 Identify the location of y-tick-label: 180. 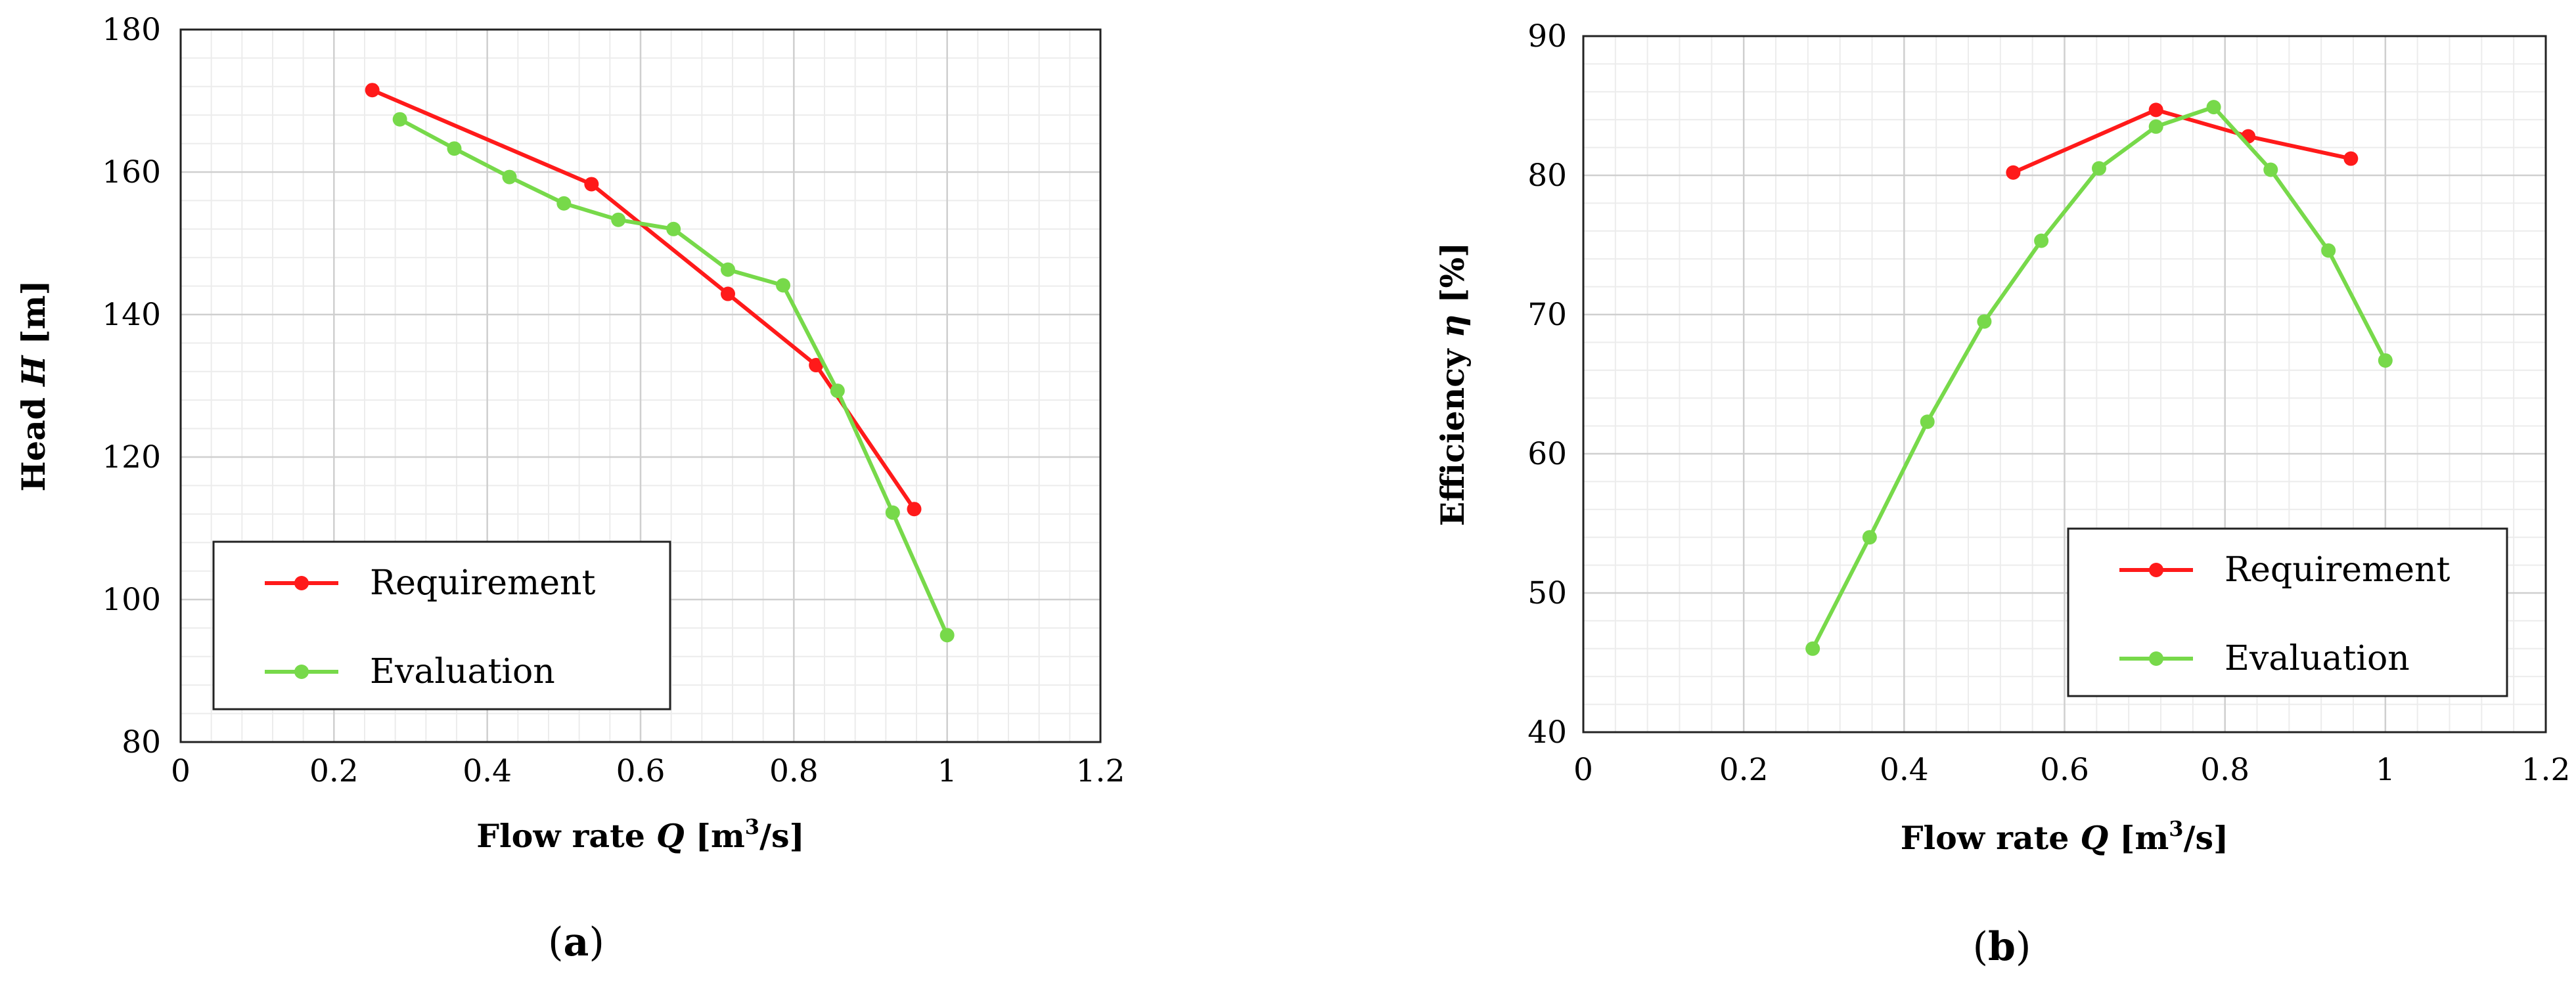
(131, 30).